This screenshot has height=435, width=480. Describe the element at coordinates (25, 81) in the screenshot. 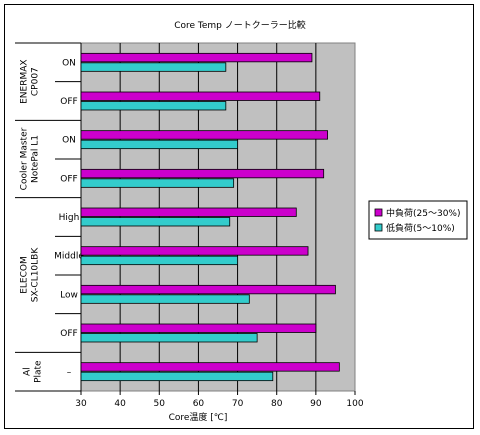

I see `group-label-line: ENERMAX` at that location.